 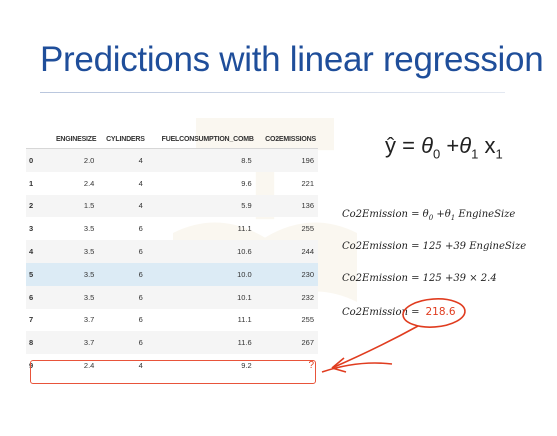 I want to click on theta1: θ, so click(x=465, y=145).